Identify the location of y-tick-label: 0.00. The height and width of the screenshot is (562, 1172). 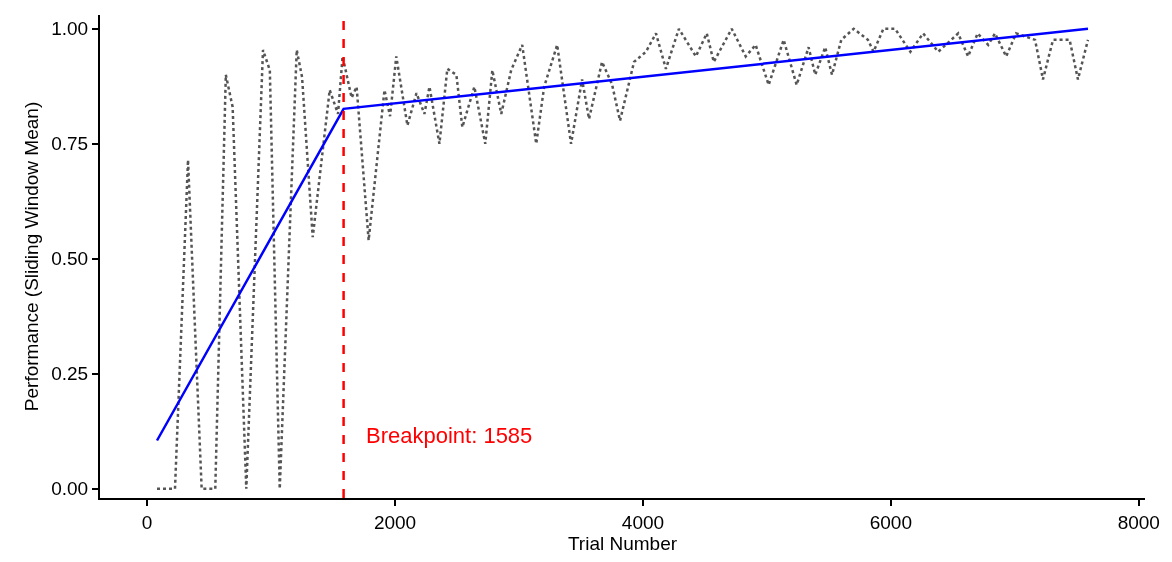
(70, 489).